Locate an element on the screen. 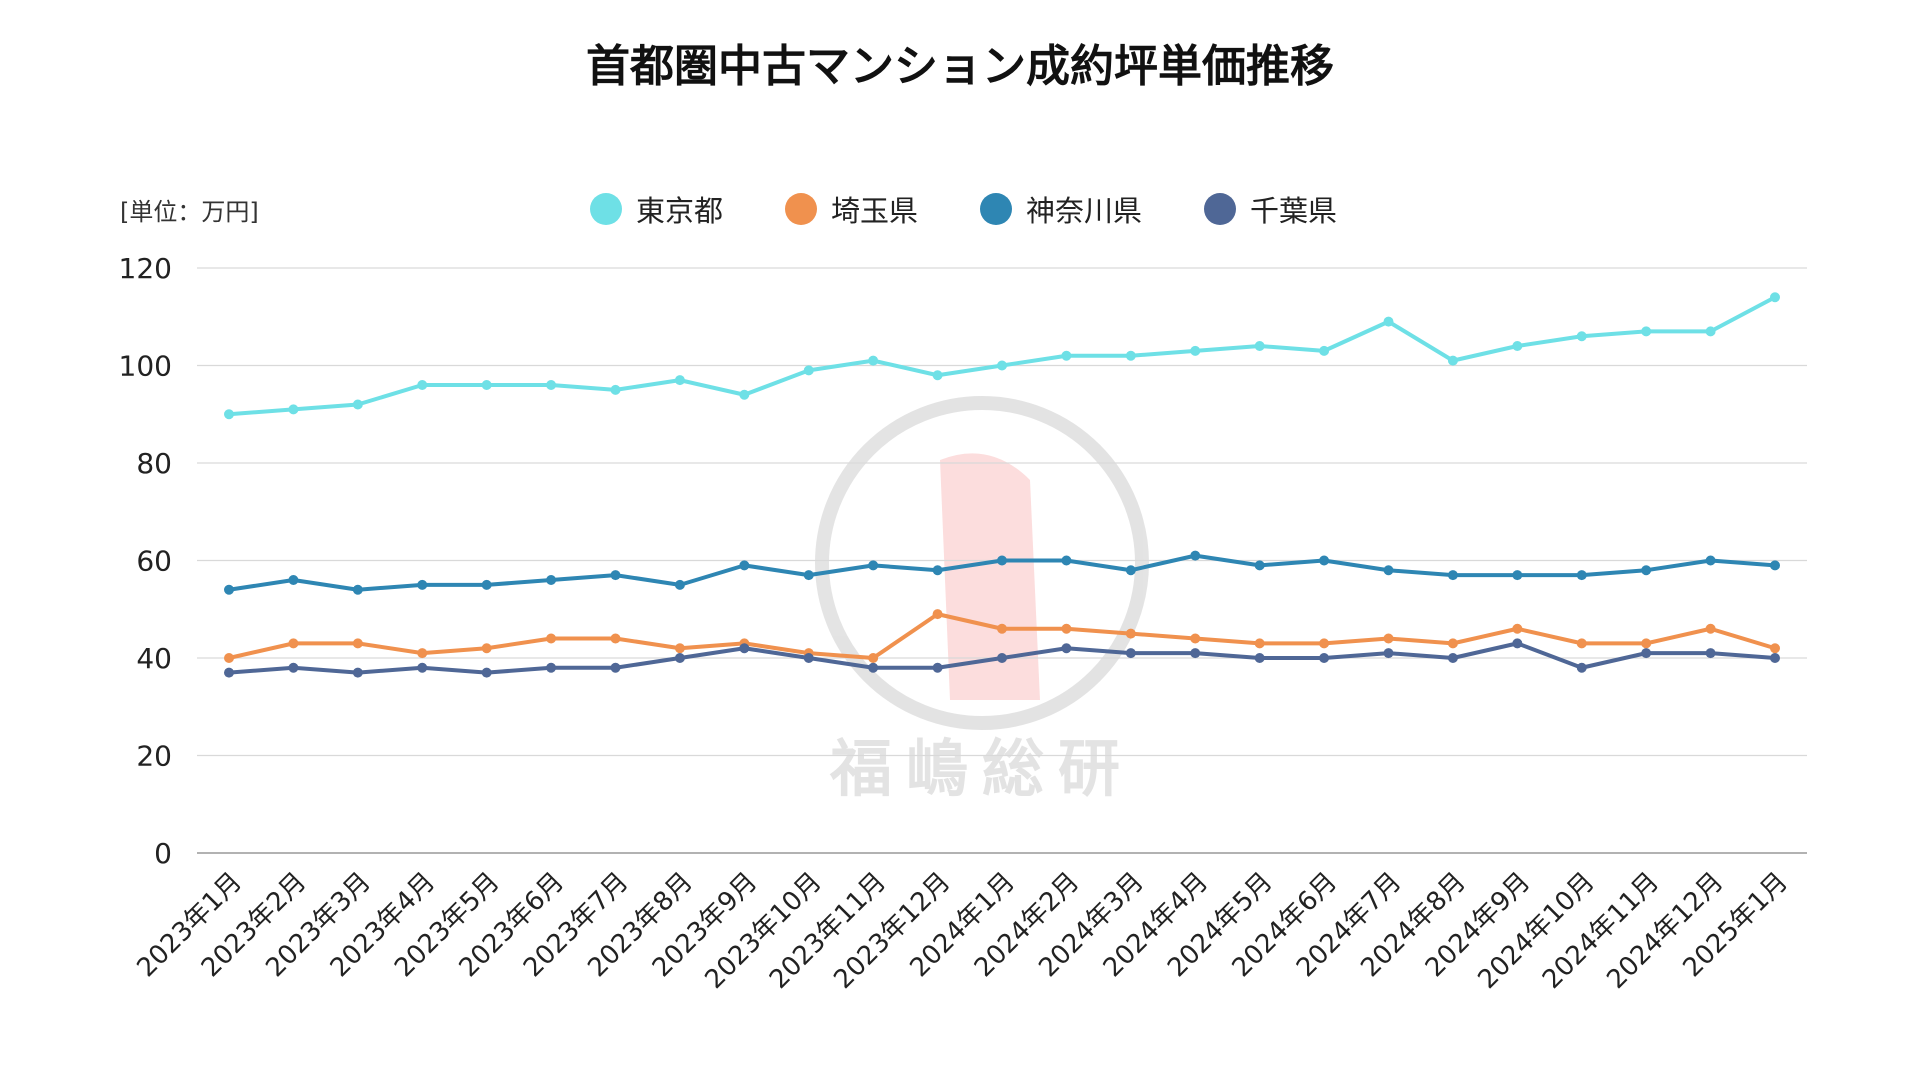 The width and height of the screenshot is (1920, 1080). y-tick-label: 40 is located at coordinates (154, 658).